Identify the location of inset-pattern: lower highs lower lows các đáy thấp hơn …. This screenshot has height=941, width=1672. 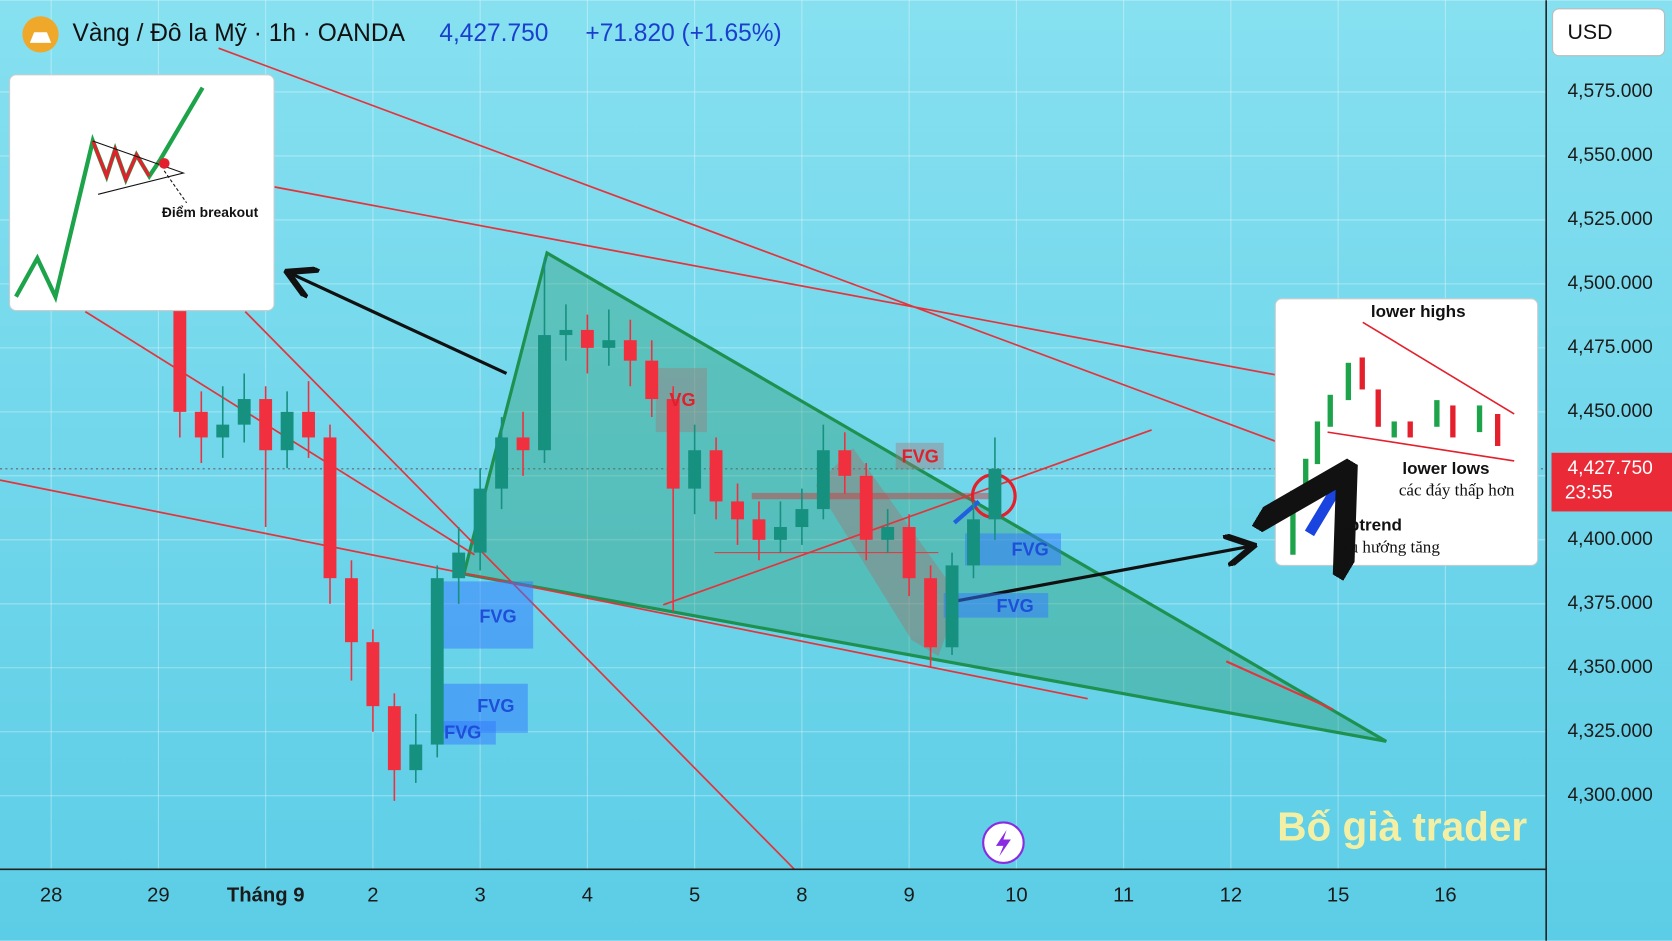
(1407, 432).